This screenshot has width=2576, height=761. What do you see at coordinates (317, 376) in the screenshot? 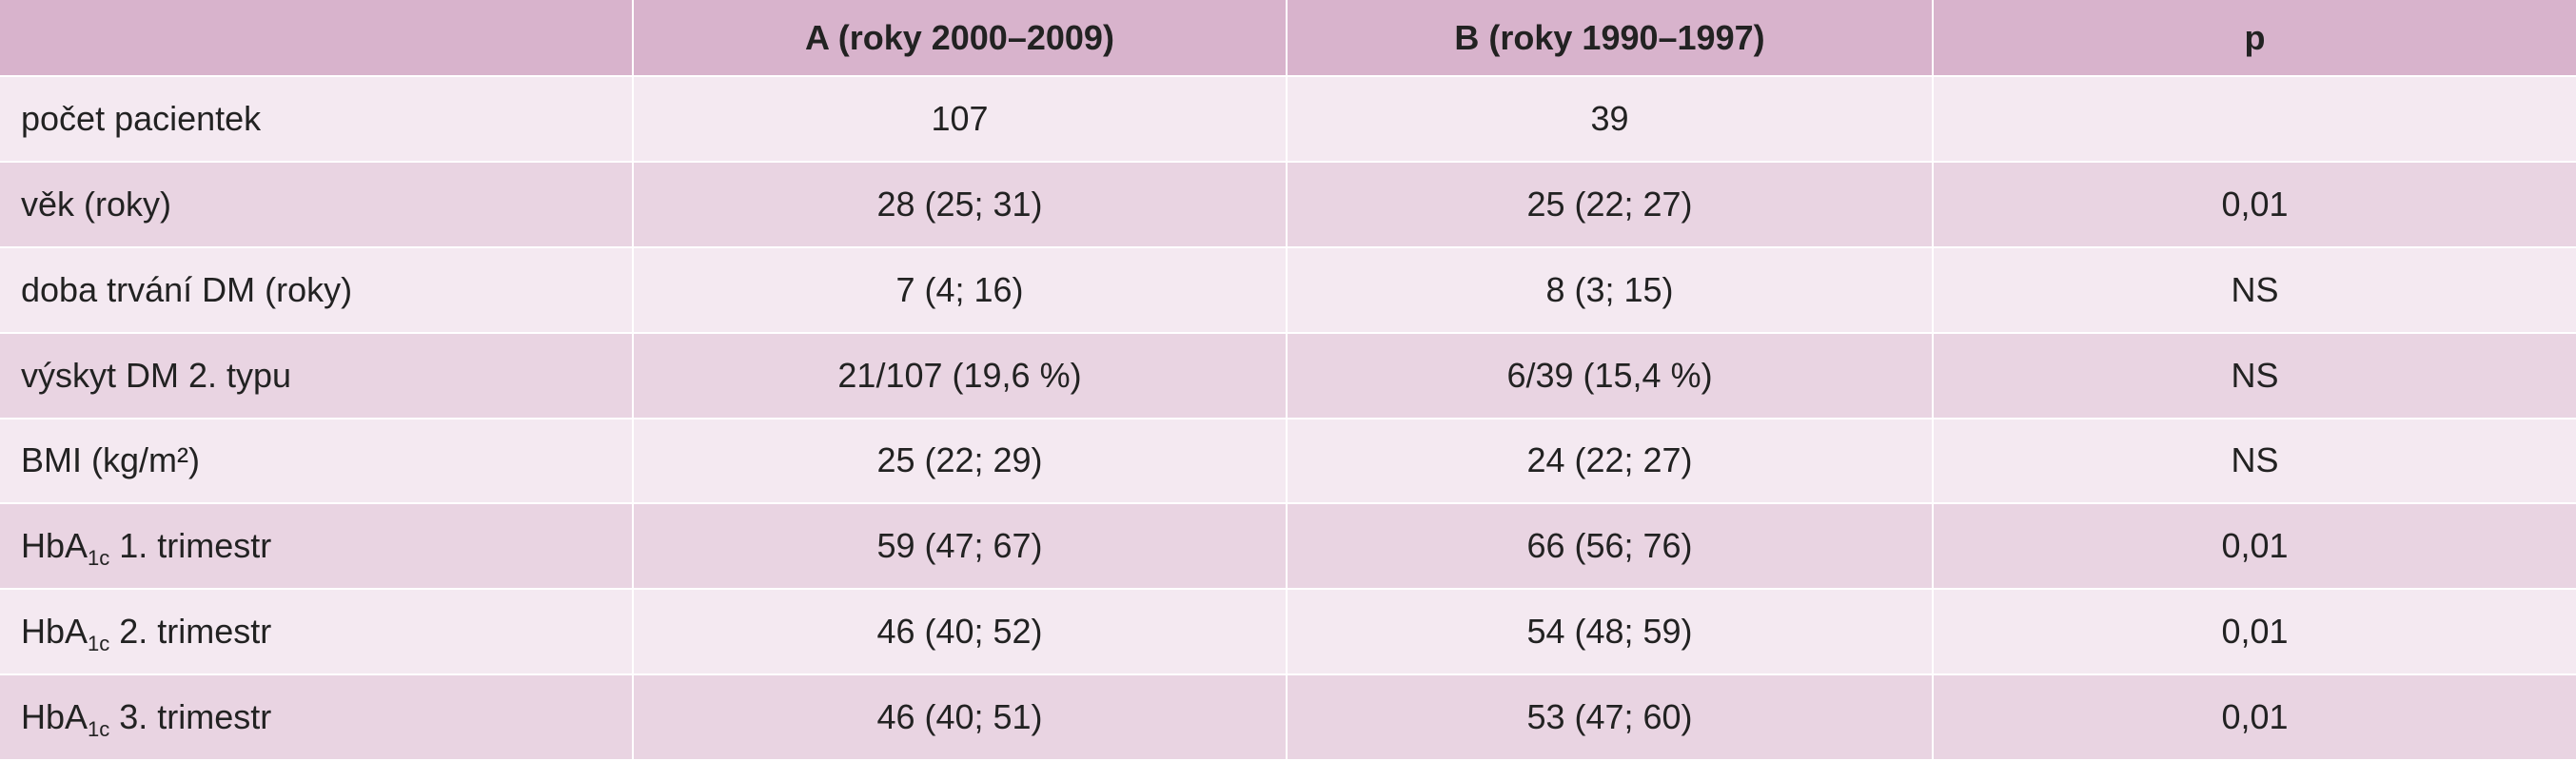
I see `row-label: výskyt DM 2. typu` at bounding box center [317, 376].